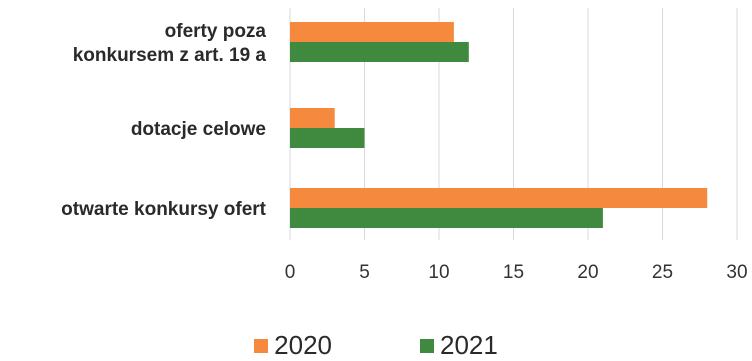  I want to click on x-tick-label-15: 15, so click(513, 272).